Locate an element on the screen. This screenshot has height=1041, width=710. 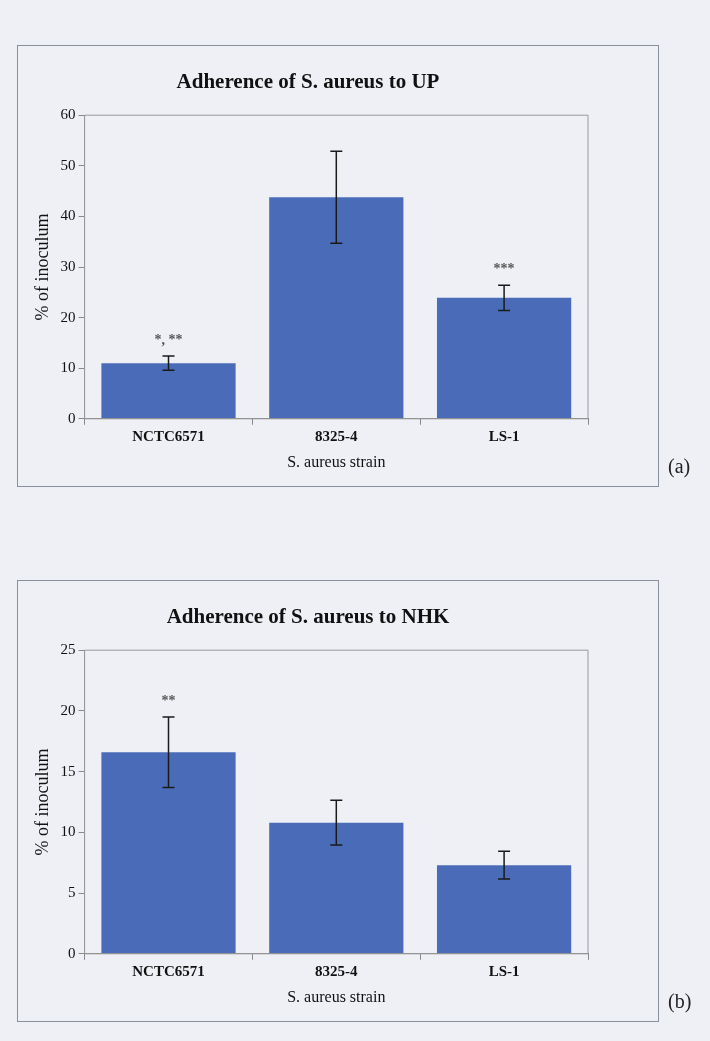
y-tick-label: 15 is located at coordinates (68, 770).